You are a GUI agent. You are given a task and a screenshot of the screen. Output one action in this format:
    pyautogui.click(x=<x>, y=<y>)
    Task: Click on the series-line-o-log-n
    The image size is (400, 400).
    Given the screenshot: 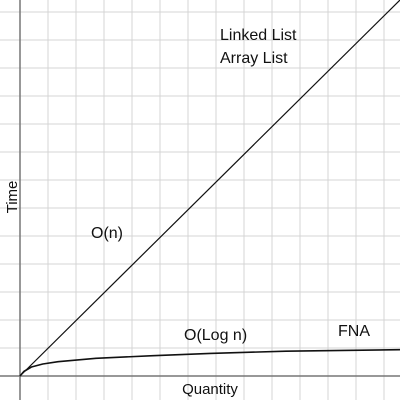 What is the action you would take?
    pyautogui.click(x=209, y=362)
    